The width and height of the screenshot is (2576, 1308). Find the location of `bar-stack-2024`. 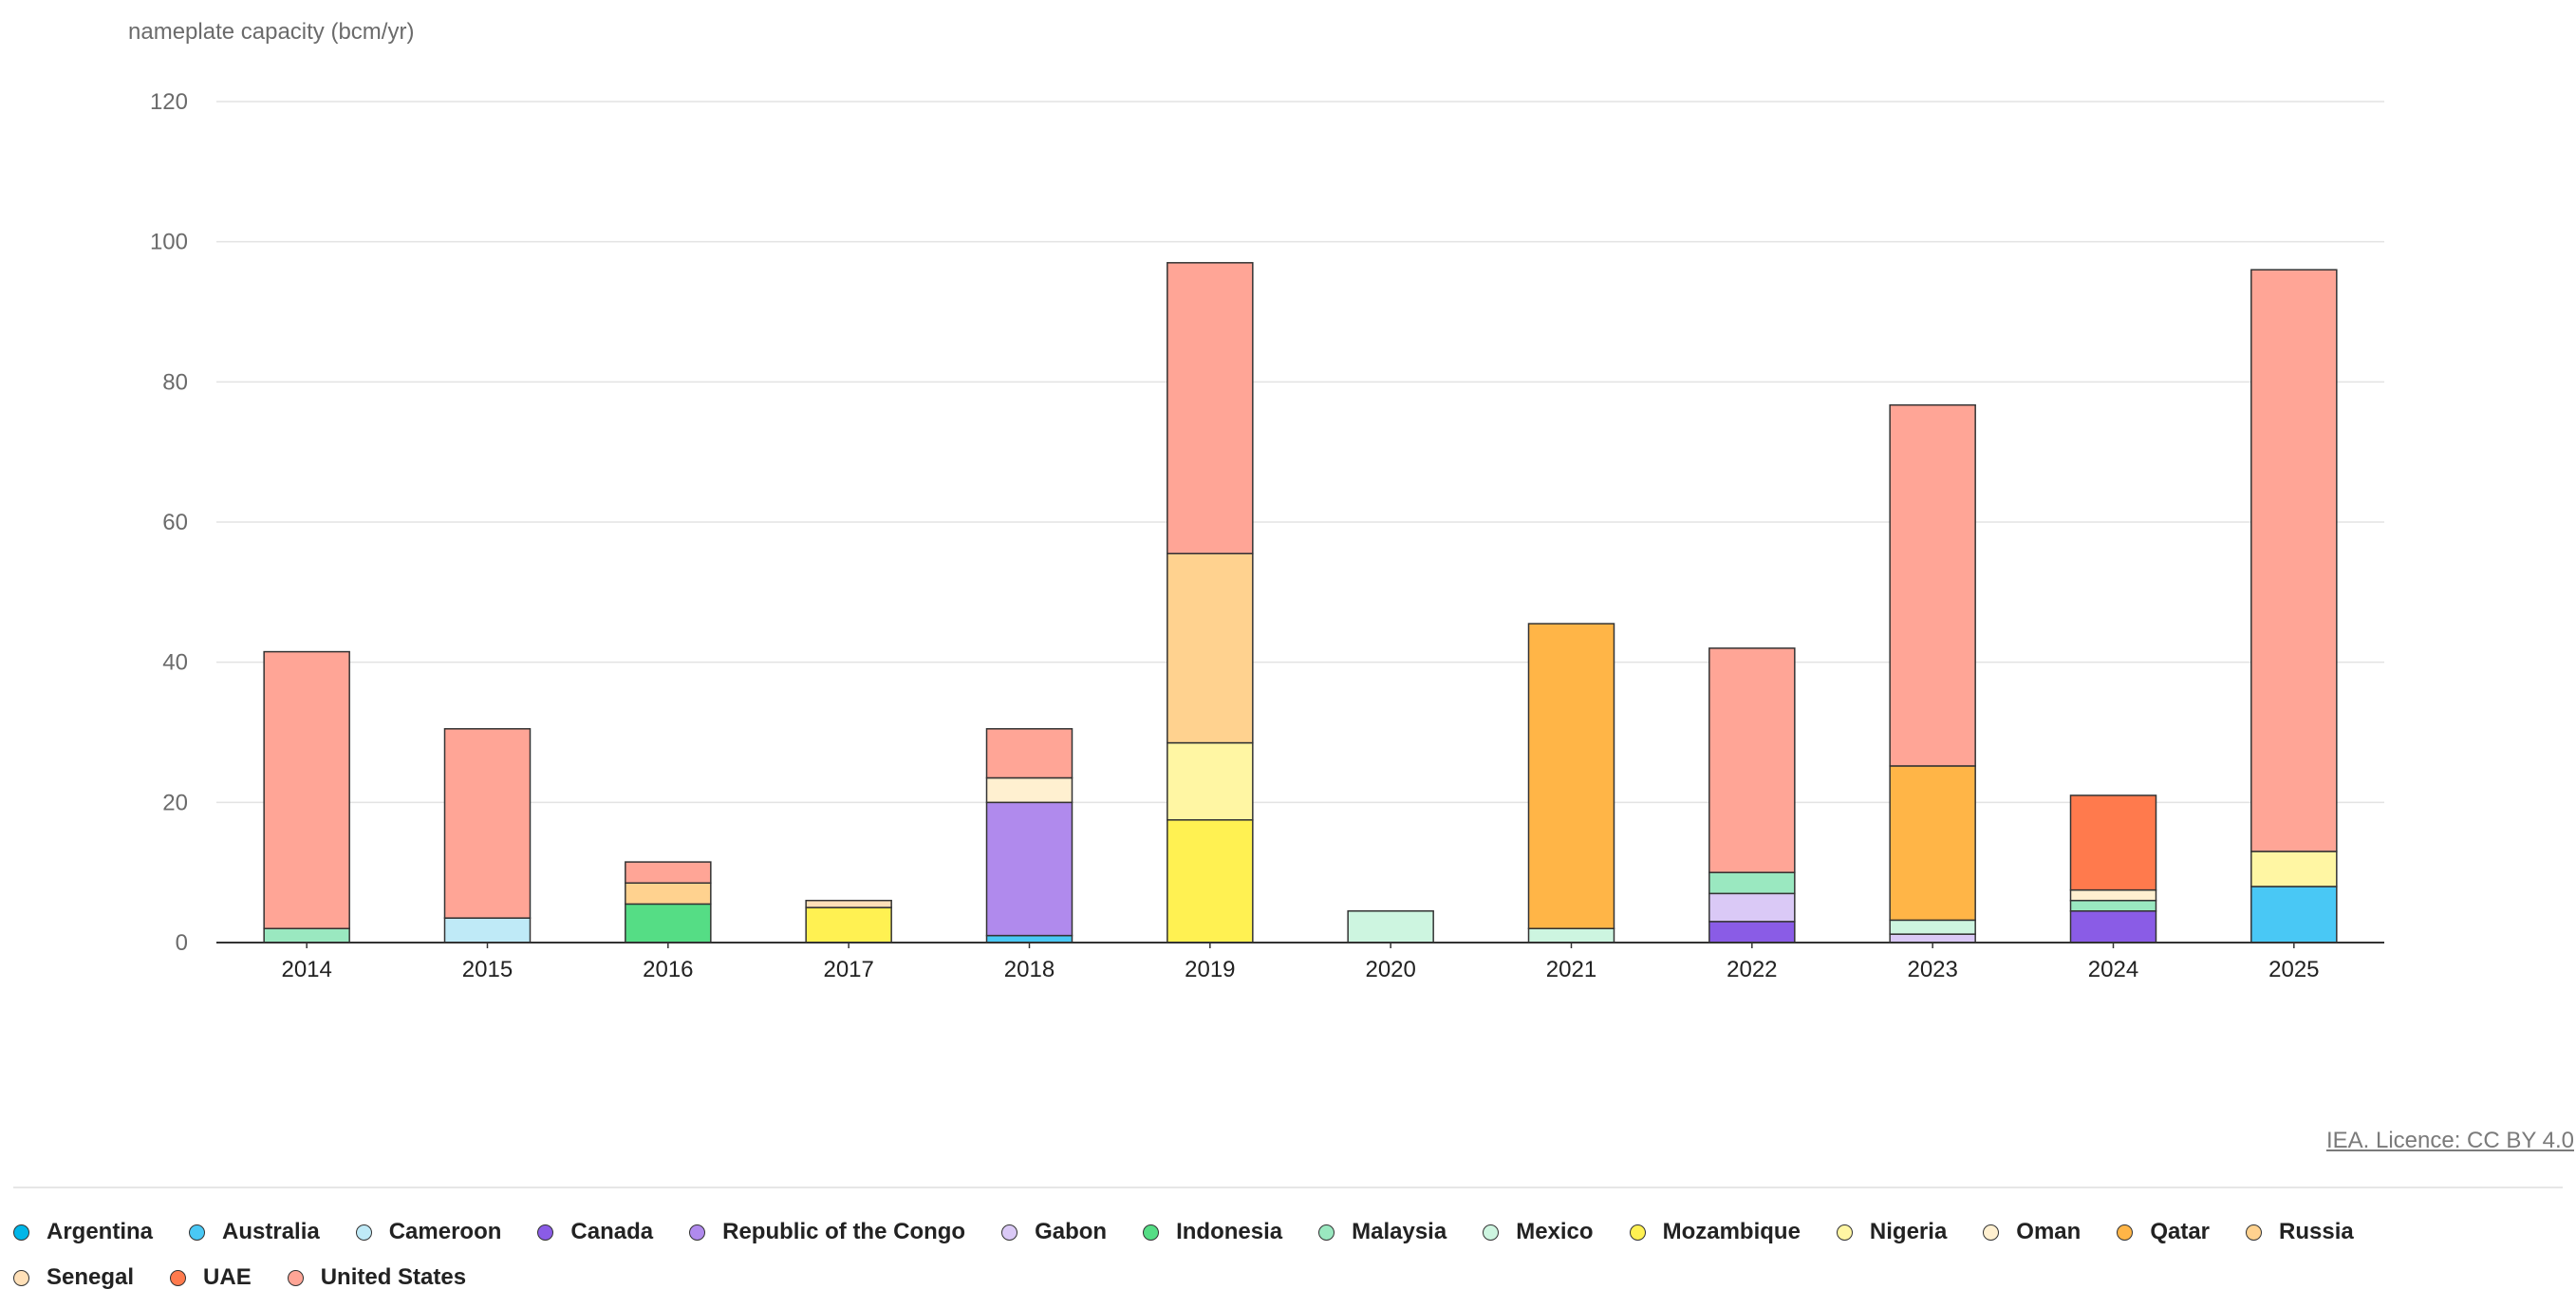

bar-stack-2024 is located at coordinates (2113, 869).